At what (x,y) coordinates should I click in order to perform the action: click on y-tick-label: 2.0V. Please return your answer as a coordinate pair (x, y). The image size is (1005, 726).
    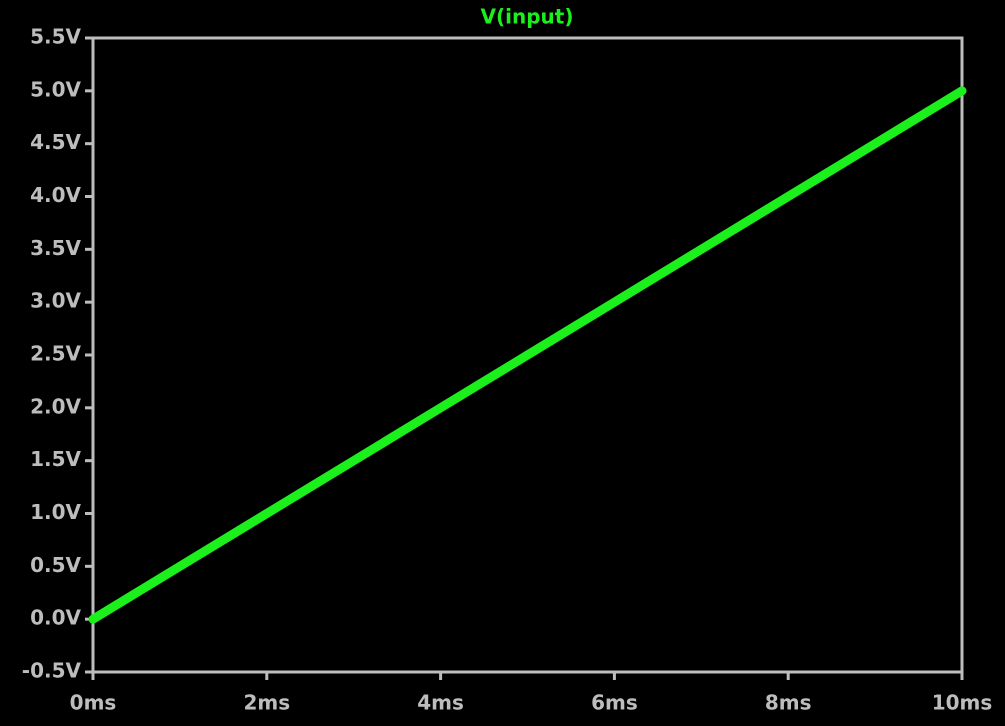
    Looking at the image, I should click on (55, 406).